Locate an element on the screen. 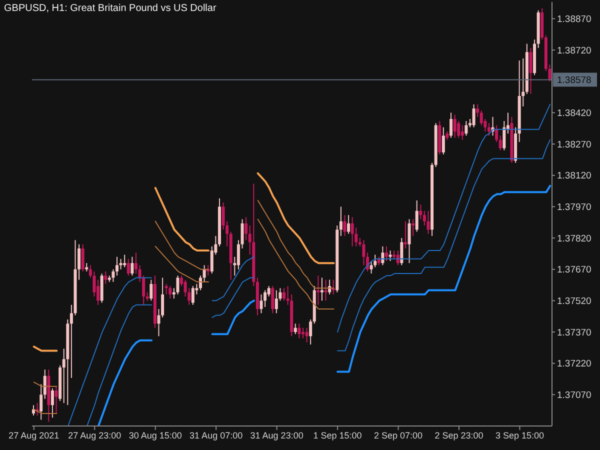 This screenshot has width=600, height=450. ref-line-label: 1.38578 is located at coordinates (574, 80).